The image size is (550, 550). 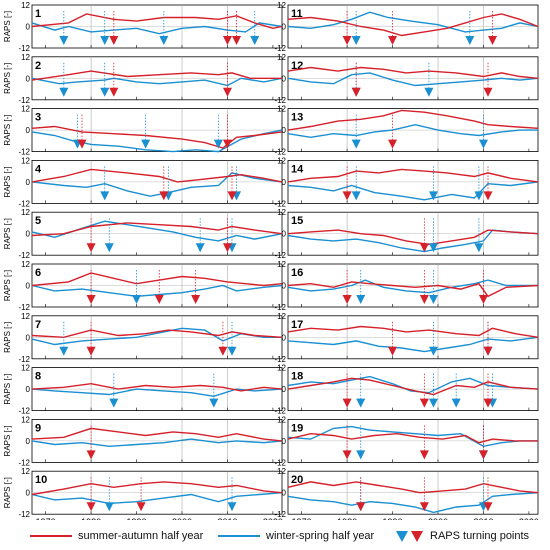 I want to click on panel-number: 1, so click(x=38, y=14).